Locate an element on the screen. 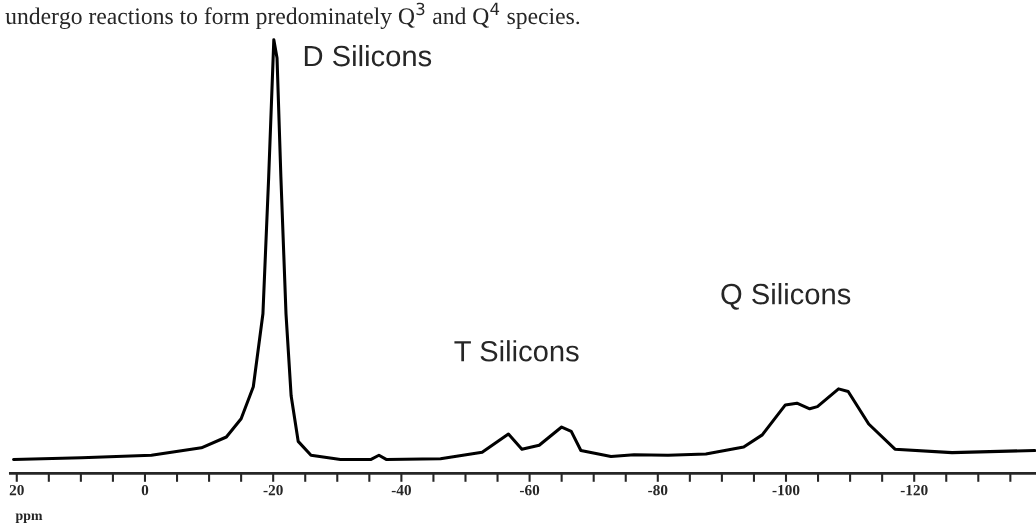  text: undergo reactions to form predominately Q$^{3}$ and Q$^{4}$ species. is located at coordinates (292, 16).